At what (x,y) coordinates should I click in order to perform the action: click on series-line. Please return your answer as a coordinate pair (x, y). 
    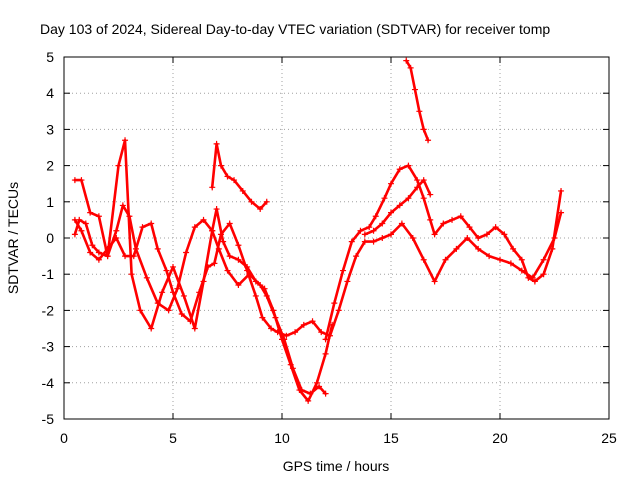
    Looking at the image, I should click on (417, 100).